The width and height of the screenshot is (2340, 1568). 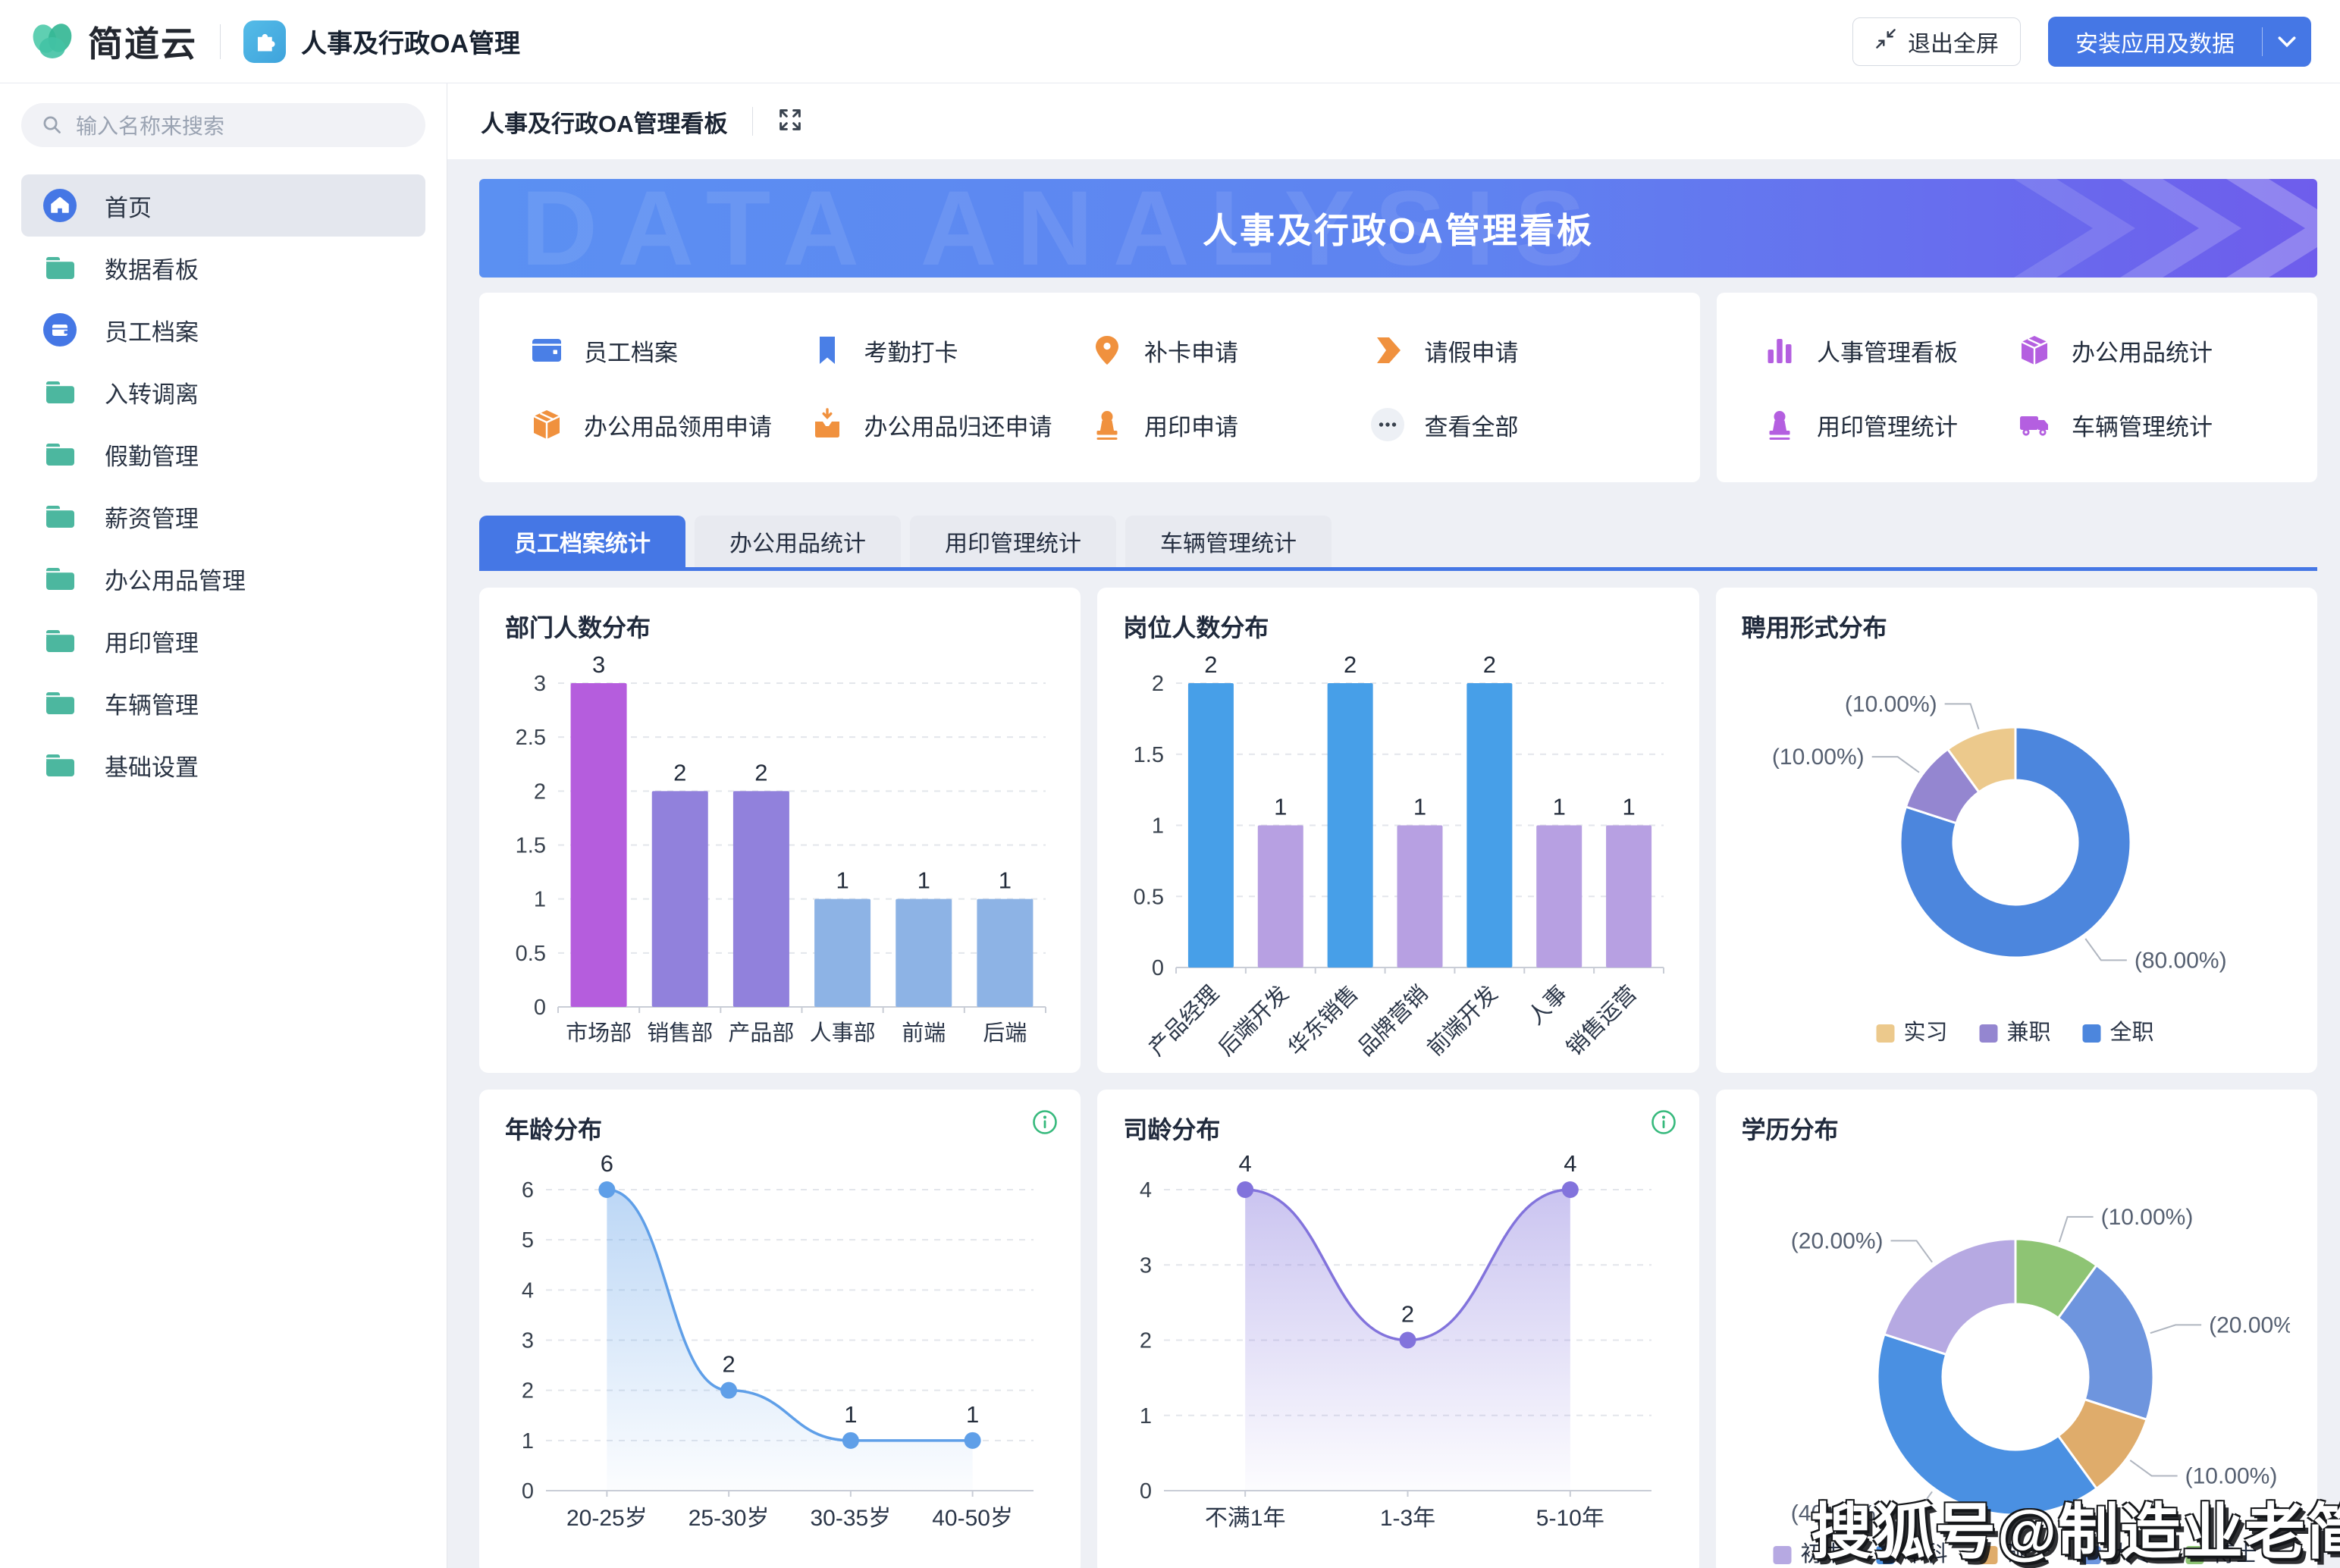 I want to click on tab: 用印管理统计, so click(x=1013, y=542).